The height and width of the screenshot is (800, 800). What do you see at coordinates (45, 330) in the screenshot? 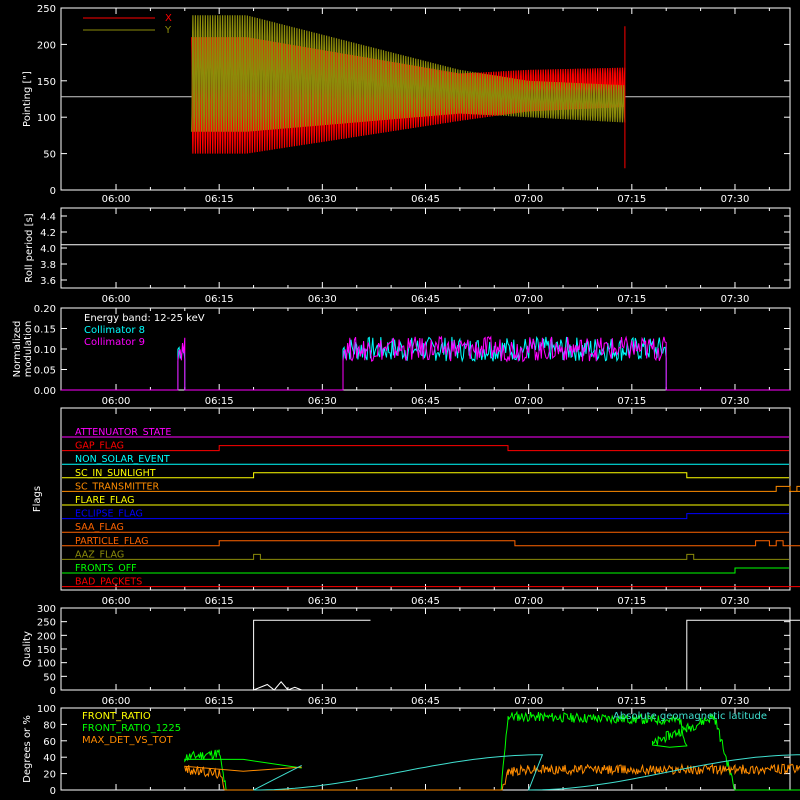
I see `y-tick-label: 0.15` at bounding box center [45, 330].